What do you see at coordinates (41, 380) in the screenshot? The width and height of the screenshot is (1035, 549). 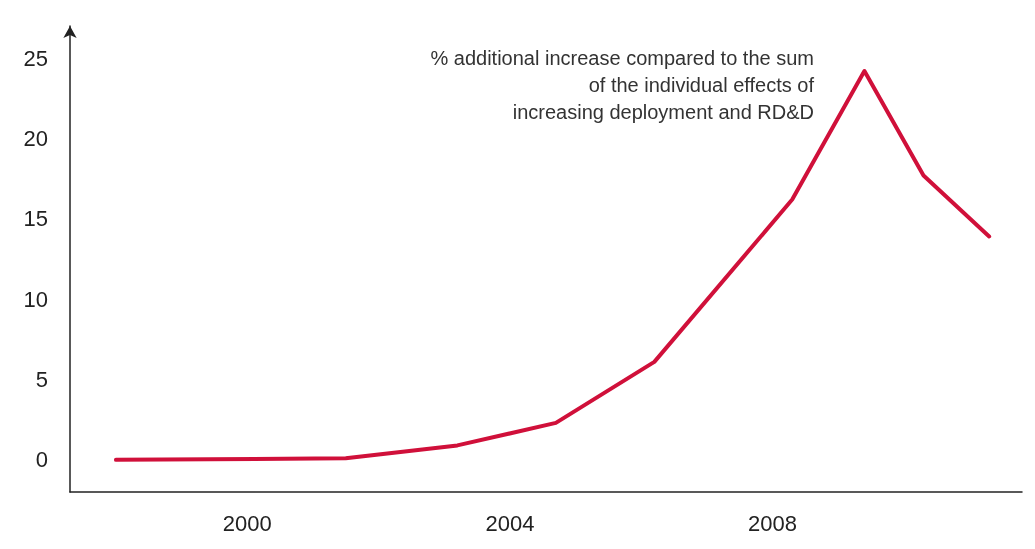 I see `y-tick-label: 5` at bounding box center [41, 380].